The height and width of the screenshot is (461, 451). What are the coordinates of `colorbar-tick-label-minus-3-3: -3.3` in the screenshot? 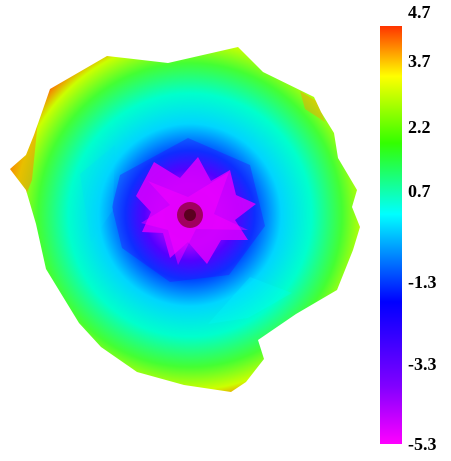 It's located at (422, 364).